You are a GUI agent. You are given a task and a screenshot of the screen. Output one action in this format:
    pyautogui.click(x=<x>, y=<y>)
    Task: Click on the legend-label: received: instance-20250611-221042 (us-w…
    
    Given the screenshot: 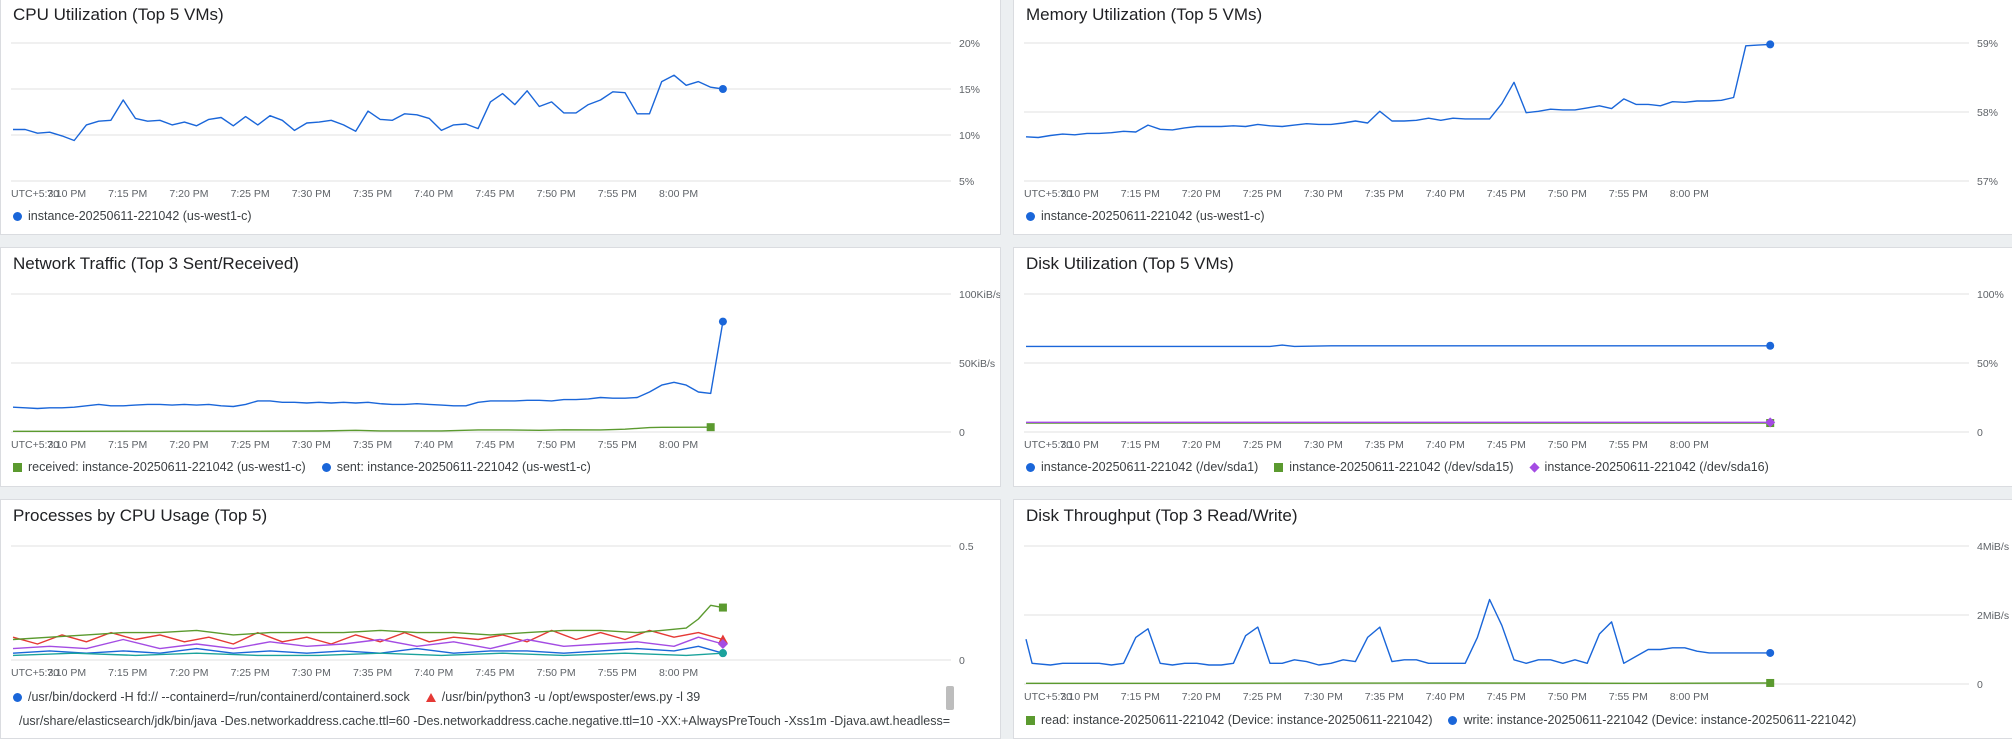 What is the action you would take?
    pyautogui.click(x=167, y=467)
    